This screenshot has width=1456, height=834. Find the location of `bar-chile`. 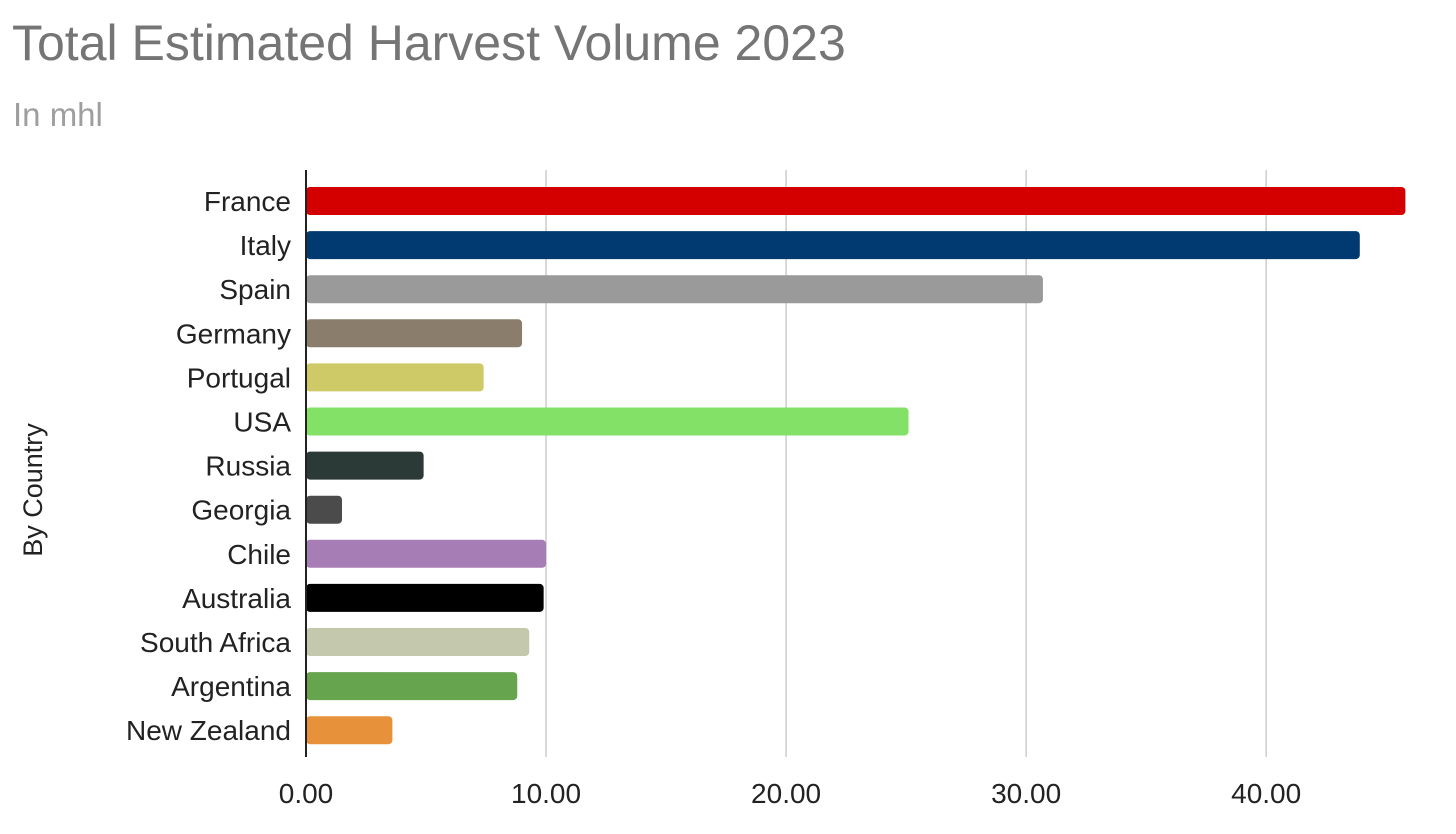

bar-chile is located at coordinates (426, 553).